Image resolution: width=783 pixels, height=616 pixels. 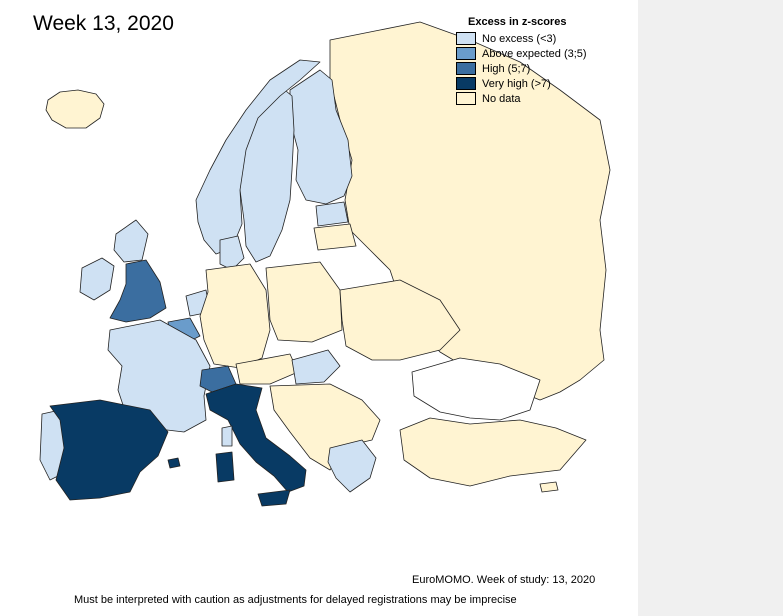 I want to click on region-balearic, so click(x=174, y=463).